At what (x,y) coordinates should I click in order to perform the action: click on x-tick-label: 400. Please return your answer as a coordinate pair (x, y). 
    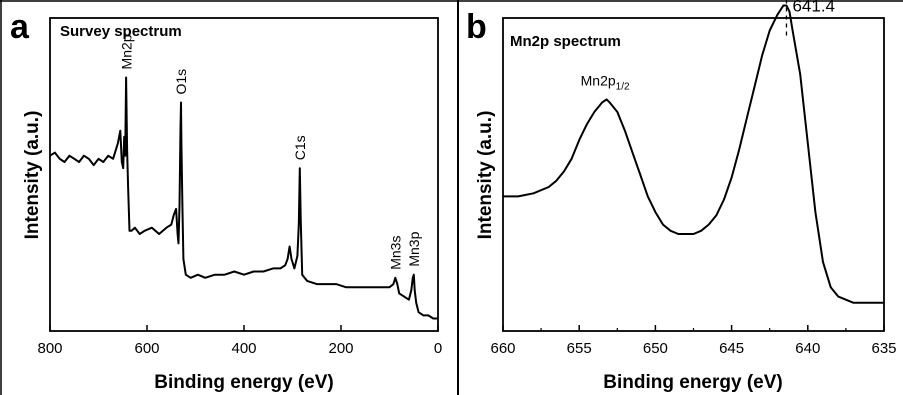
    Looking at the image, I should click on (243, 348).